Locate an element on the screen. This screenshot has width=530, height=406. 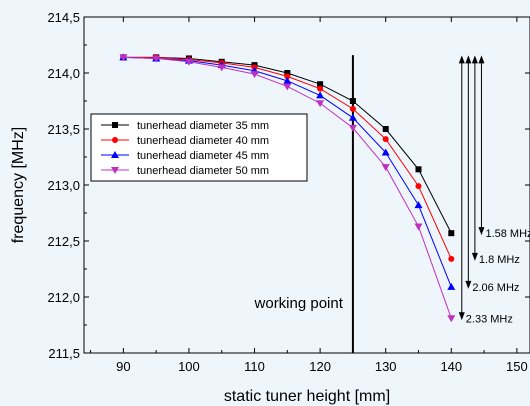
legend-item: tunerhead diameter 45 mm is located at coordinates (185, 156).